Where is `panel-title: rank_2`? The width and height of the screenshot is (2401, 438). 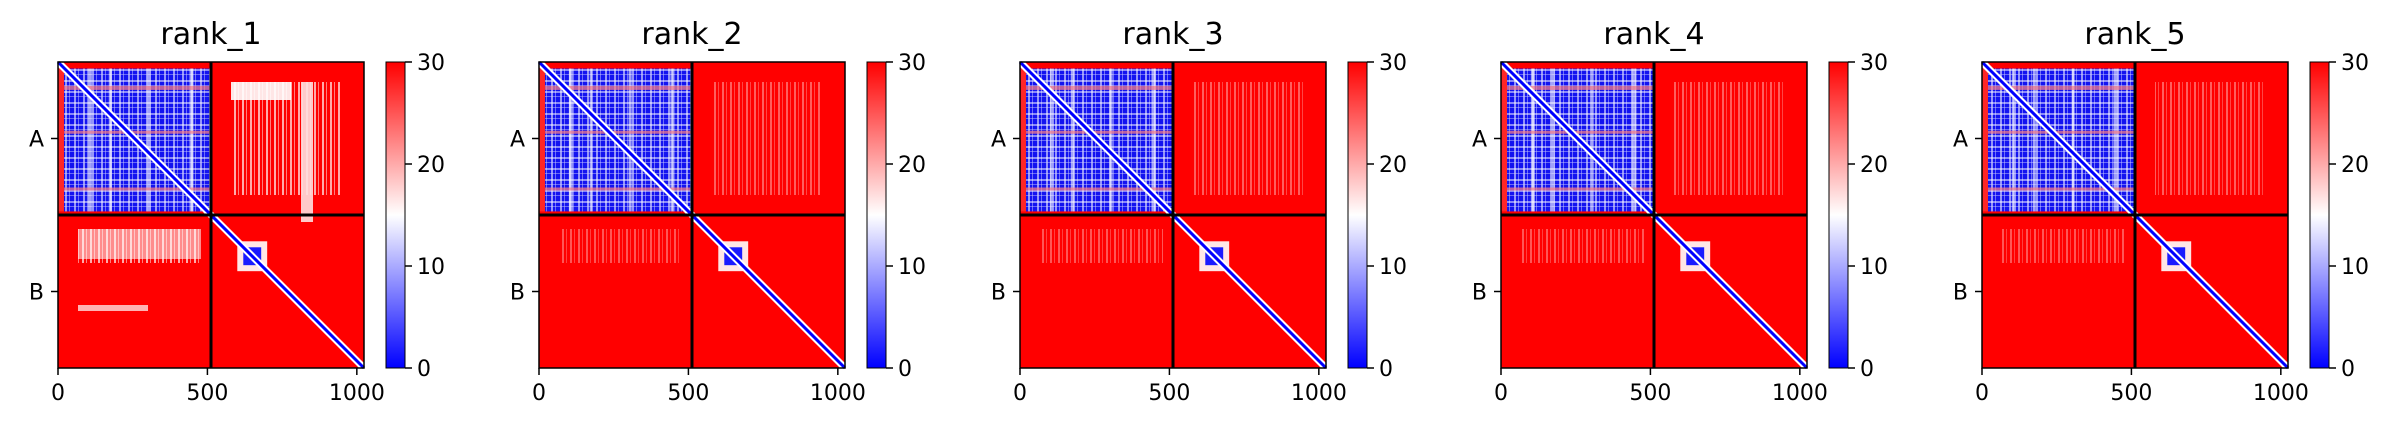
panel-title: rank_2 is located at coordinates (691, 34).